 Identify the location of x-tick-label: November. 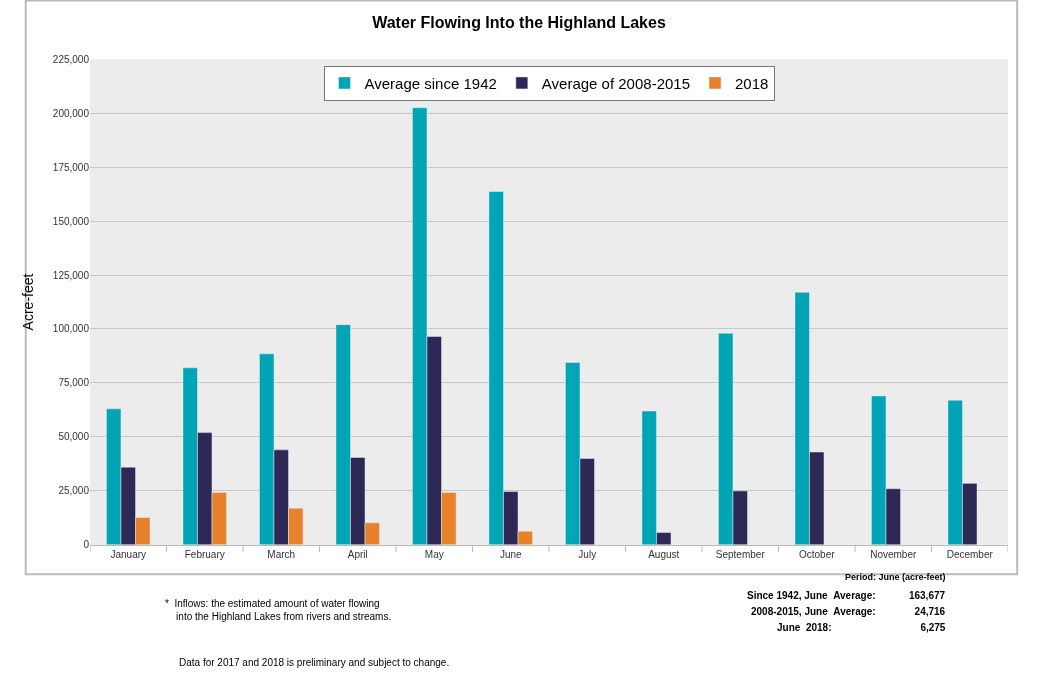
(893, 554).